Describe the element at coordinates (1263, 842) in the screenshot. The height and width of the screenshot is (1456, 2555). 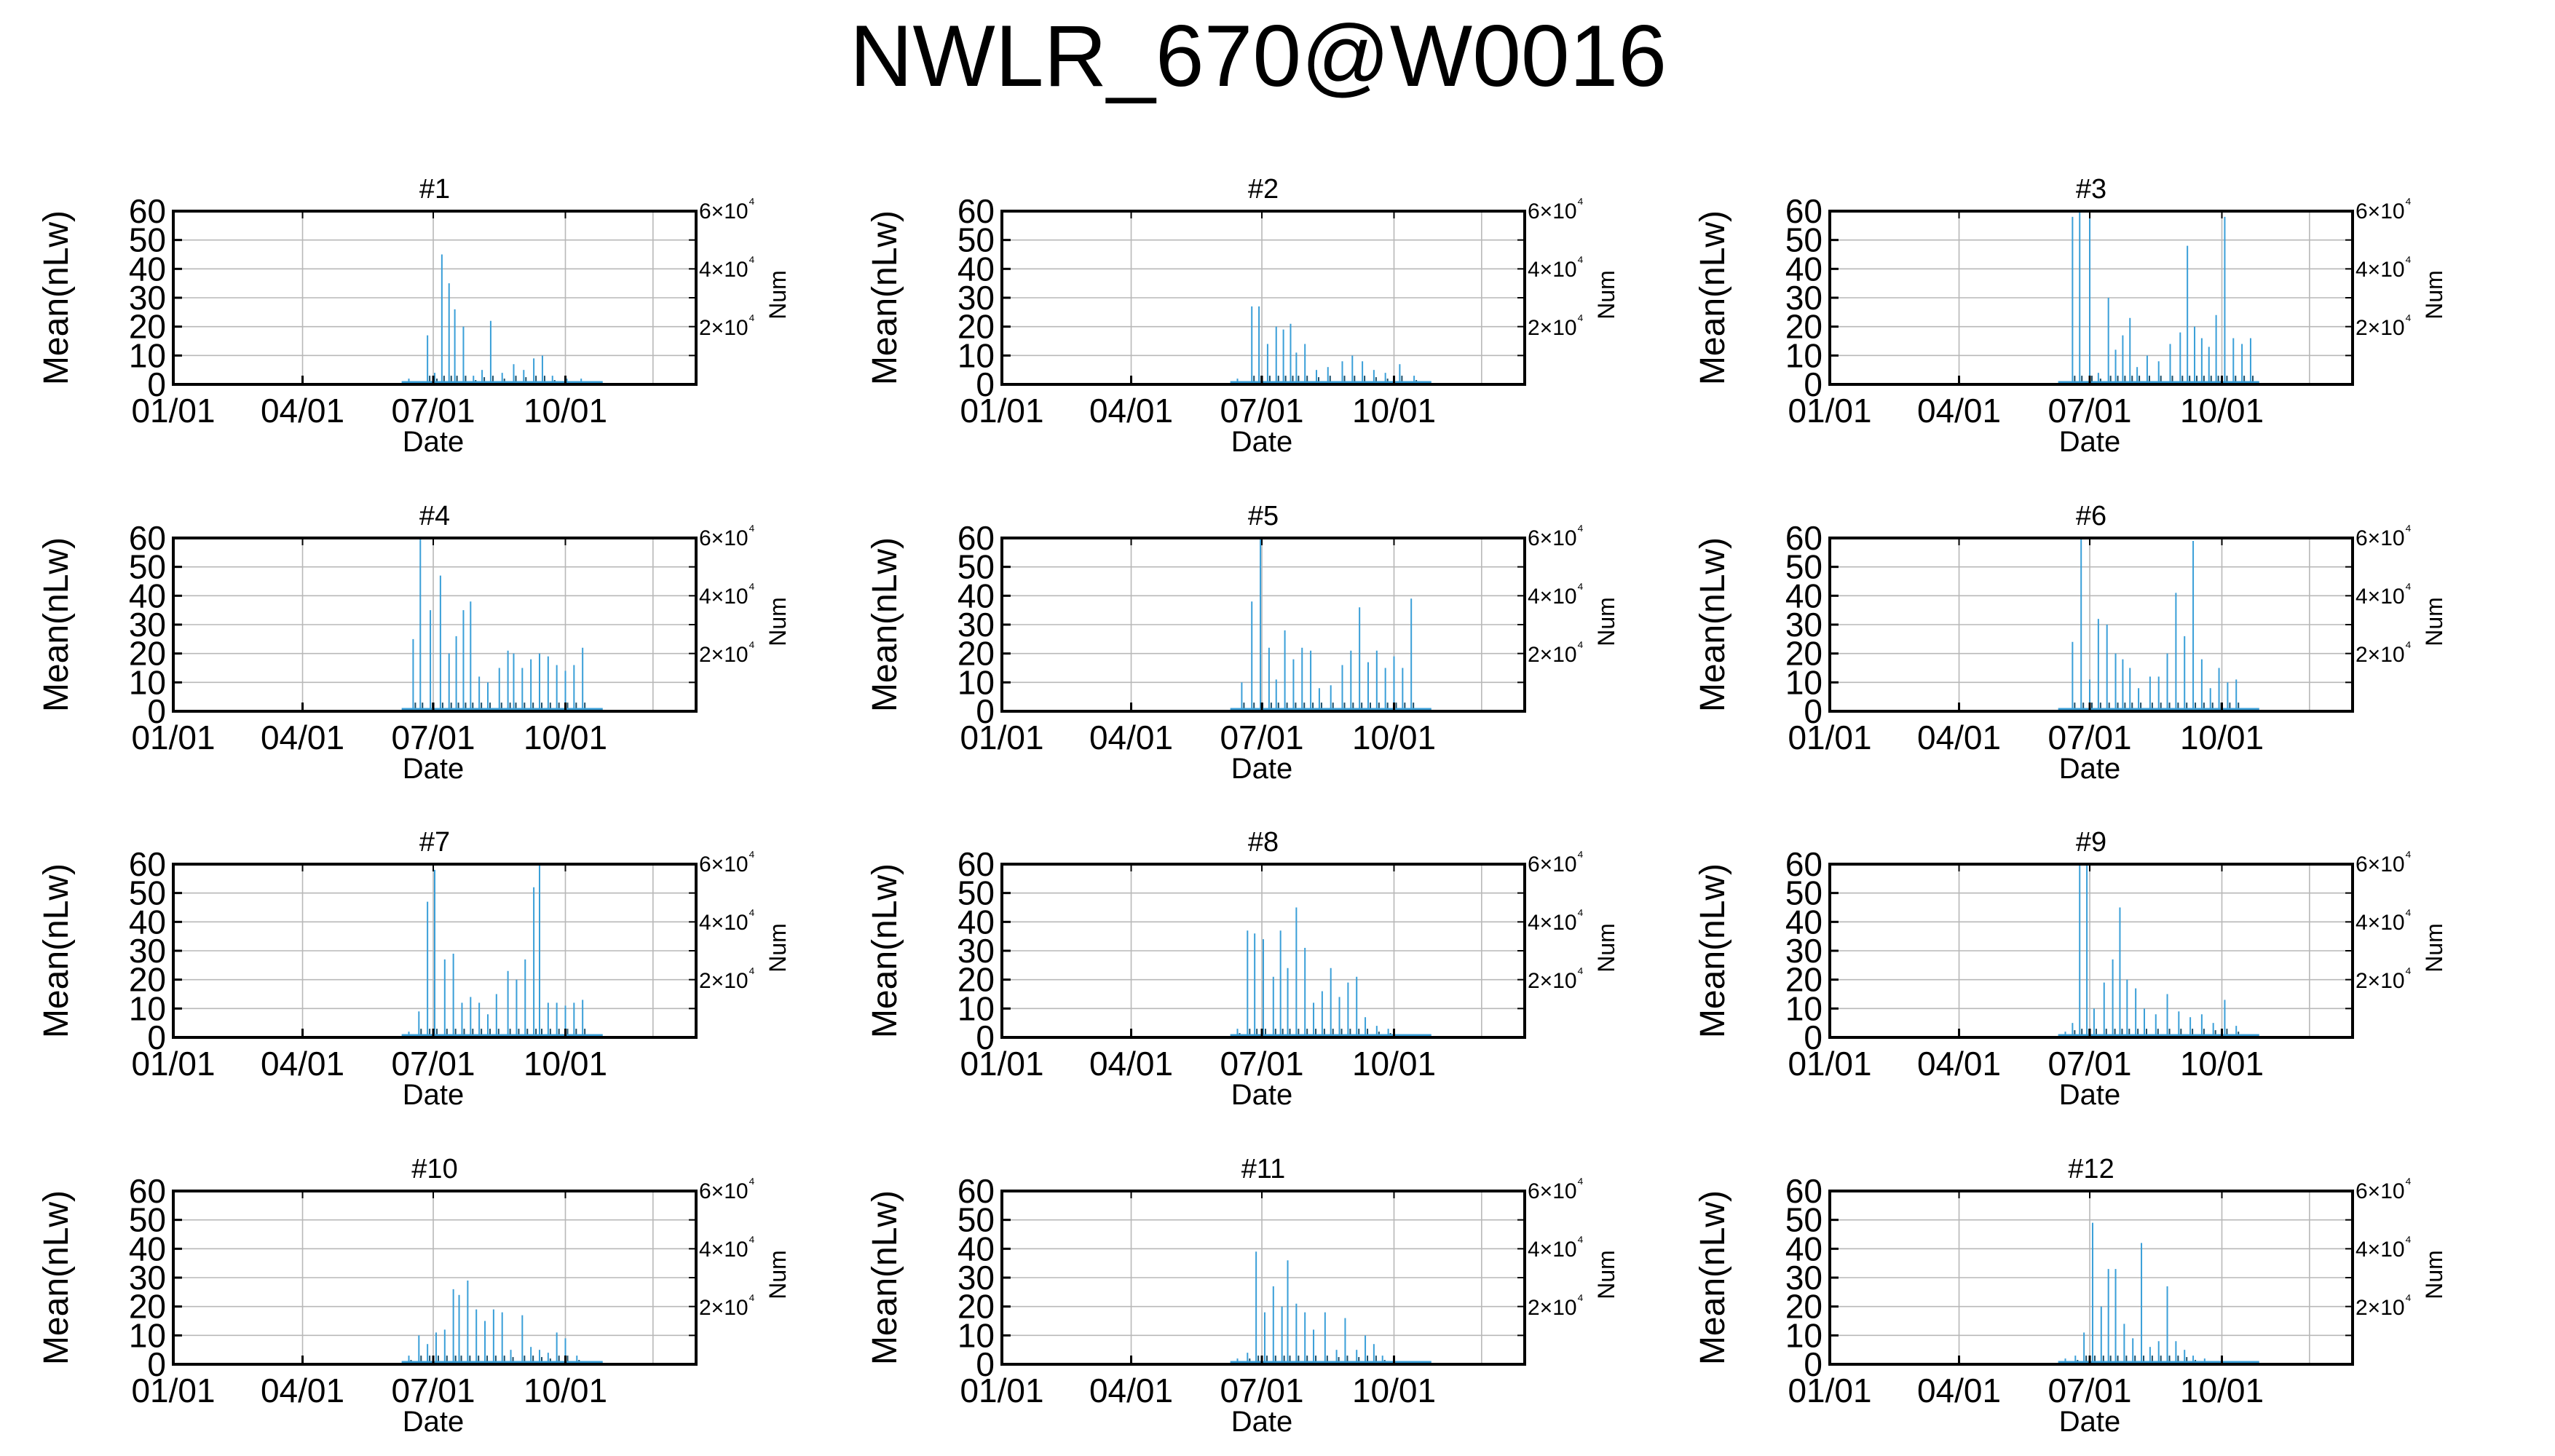
I see `panel-title: #8` at that location.